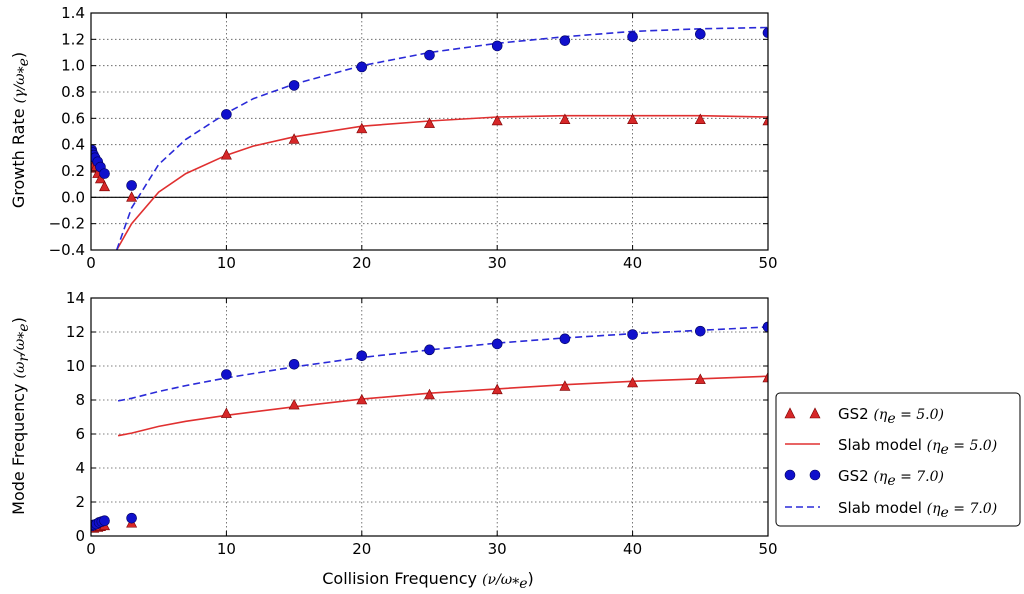 The width and height of the screenshot is (1024, 594). I want to click on legend-entry-slab-eta7: Slab model (ηe = 7.0), so click(891, 510).